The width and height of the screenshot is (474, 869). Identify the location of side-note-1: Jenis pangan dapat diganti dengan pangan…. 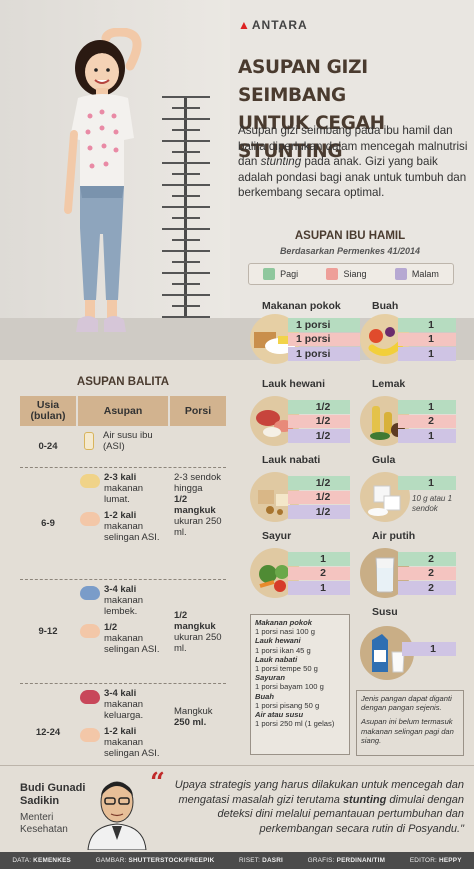
(406, 703).